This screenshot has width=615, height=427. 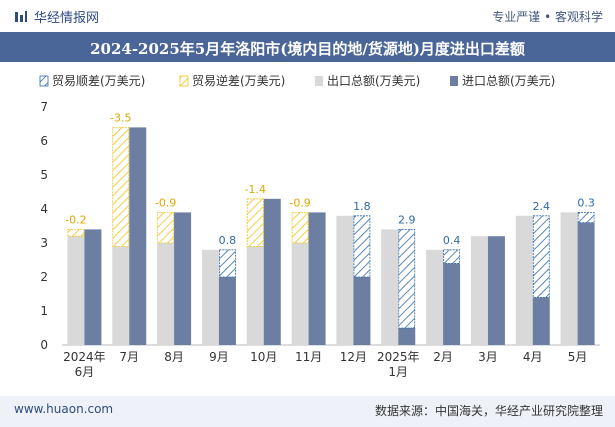 I want to click on x-tick-label: 4月, so click(x=533, y=357).